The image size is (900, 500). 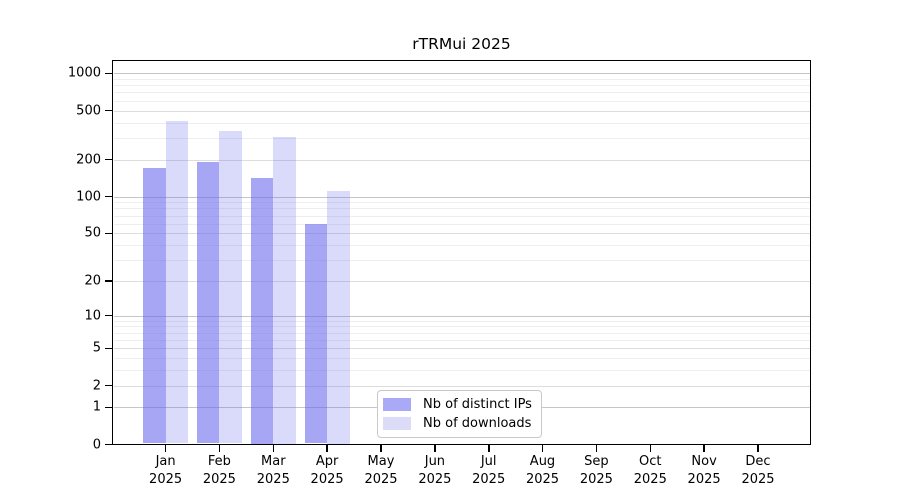 What do you see at coordinates (154, 305) in the screenshot?
I see `bar-nb-of-distinct-ips-jan` at bounding box center [154, 305].